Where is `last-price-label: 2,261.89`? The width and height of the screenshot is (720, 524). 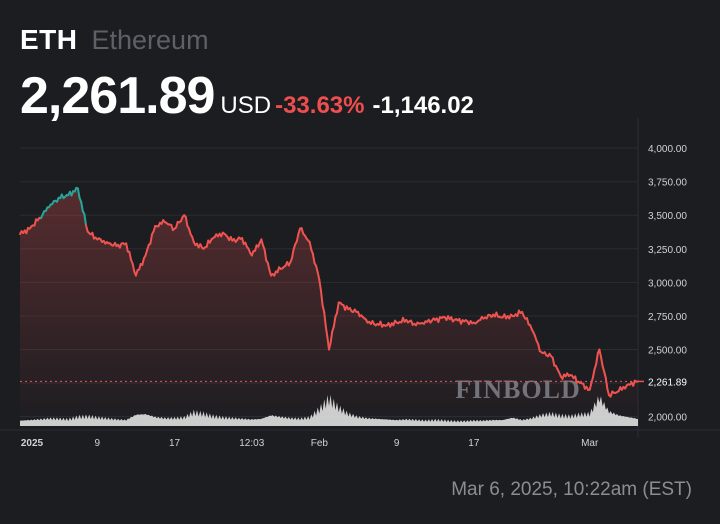 last-price-label: 2,261.89 is located at coordinates (667, 382).